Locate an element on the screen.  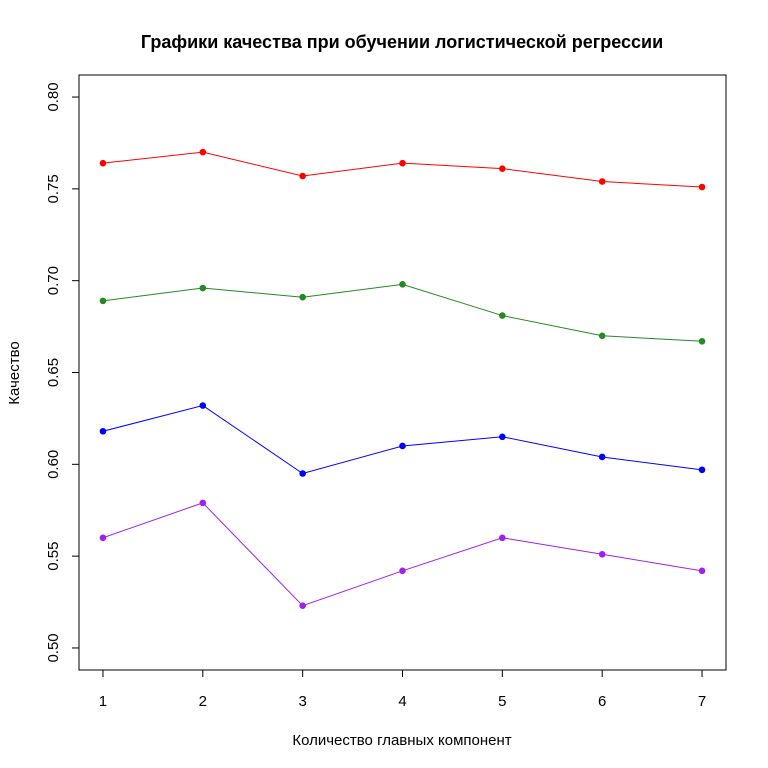
x-axis: 1 2 3 4 5 6 7 is located at coordinates (402, 690).